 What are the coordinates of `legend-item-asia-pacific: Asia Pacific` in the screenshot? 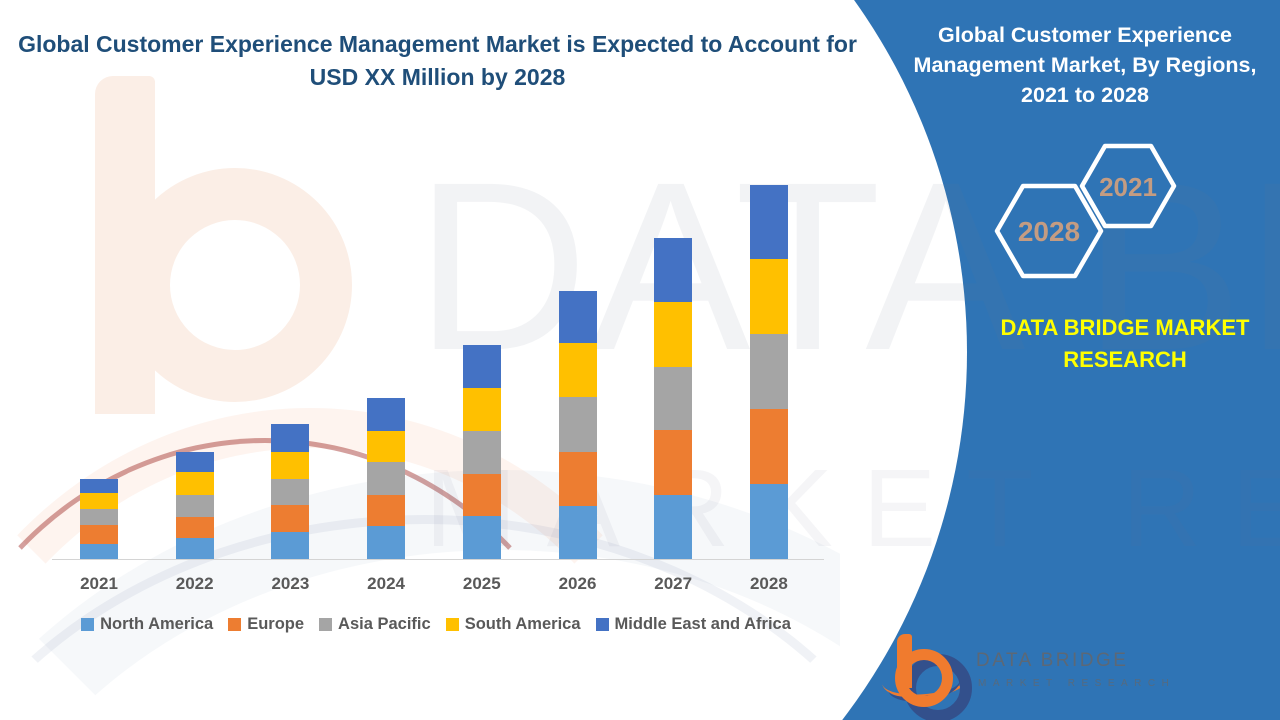 It's located at (375, 624).